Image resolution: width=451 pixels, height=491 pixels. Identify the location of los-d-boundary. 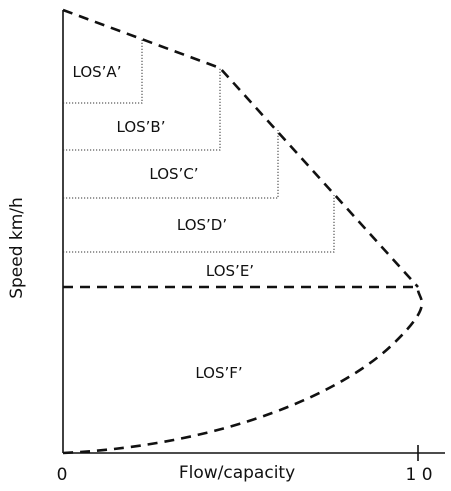
(199, 224).